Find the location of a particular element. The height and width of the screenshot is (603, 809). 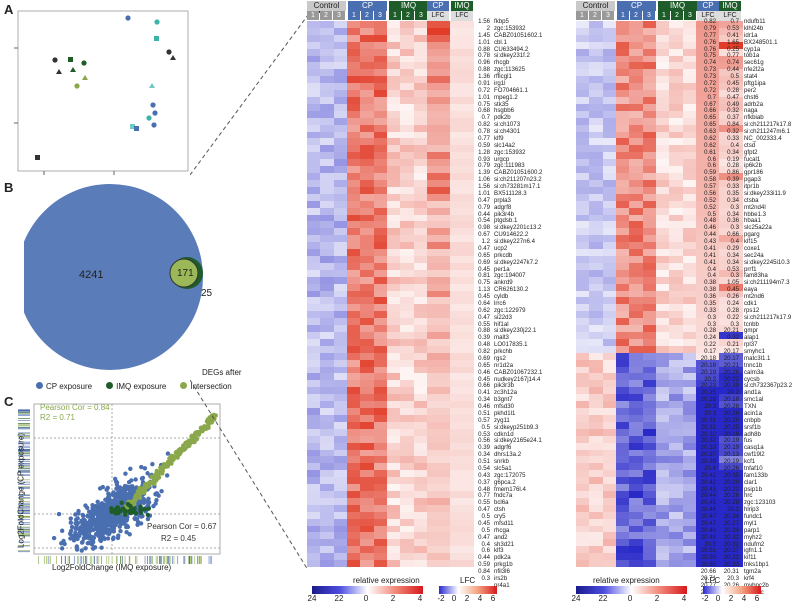

replicate-label: 3 is located at coordinates (380, 15).